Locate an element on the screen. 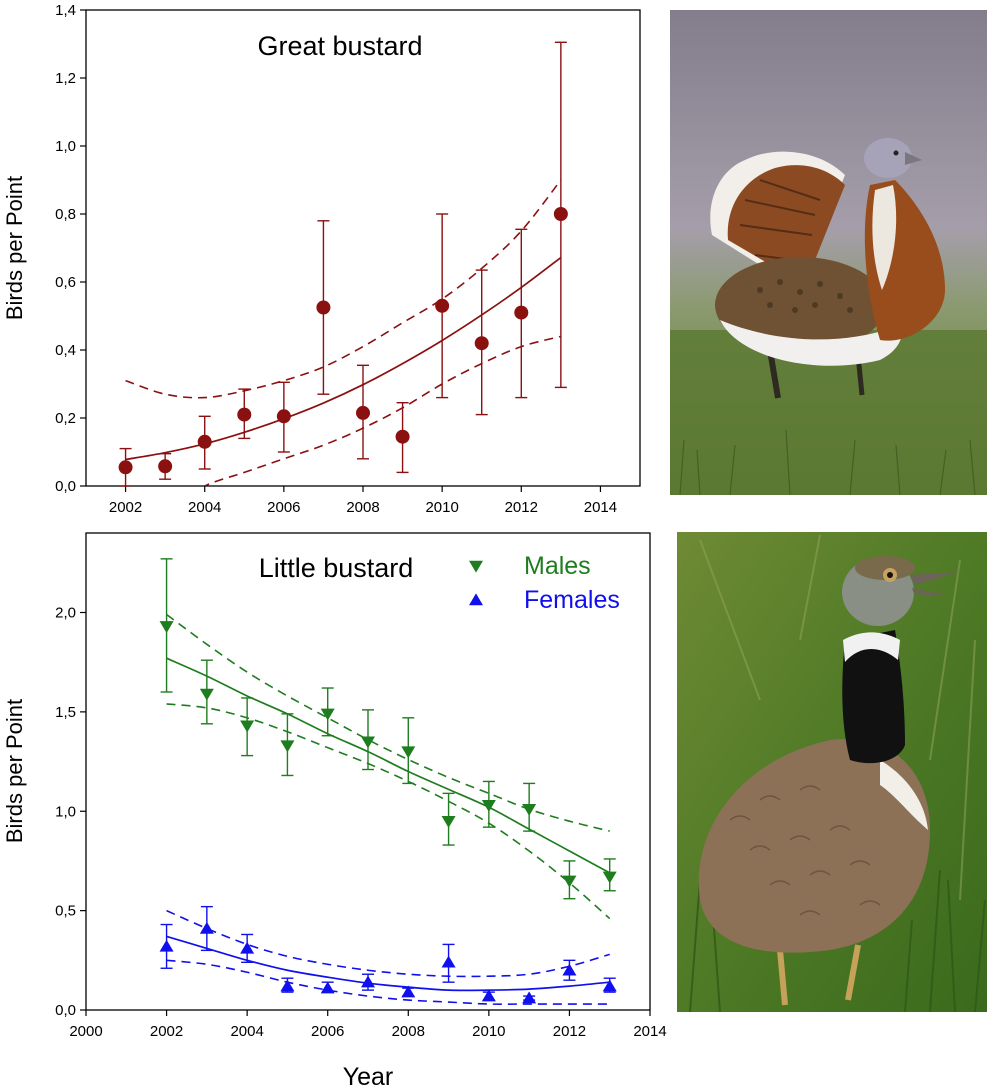 The image size is (990, 1092). legend-label-females: Females is located at coordinates (572, 600).